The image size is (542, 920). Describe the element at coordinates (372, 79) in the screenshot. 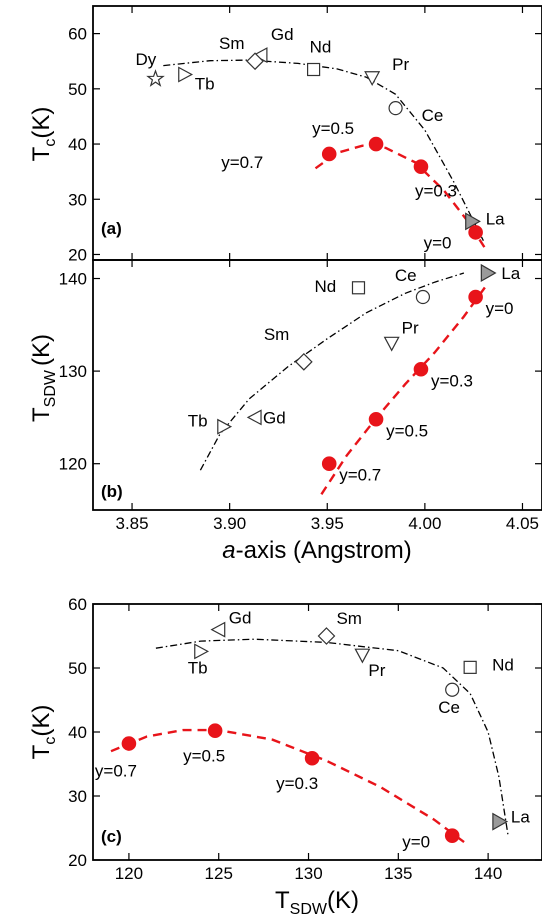

I see `panel-a-point-pr` at that location.